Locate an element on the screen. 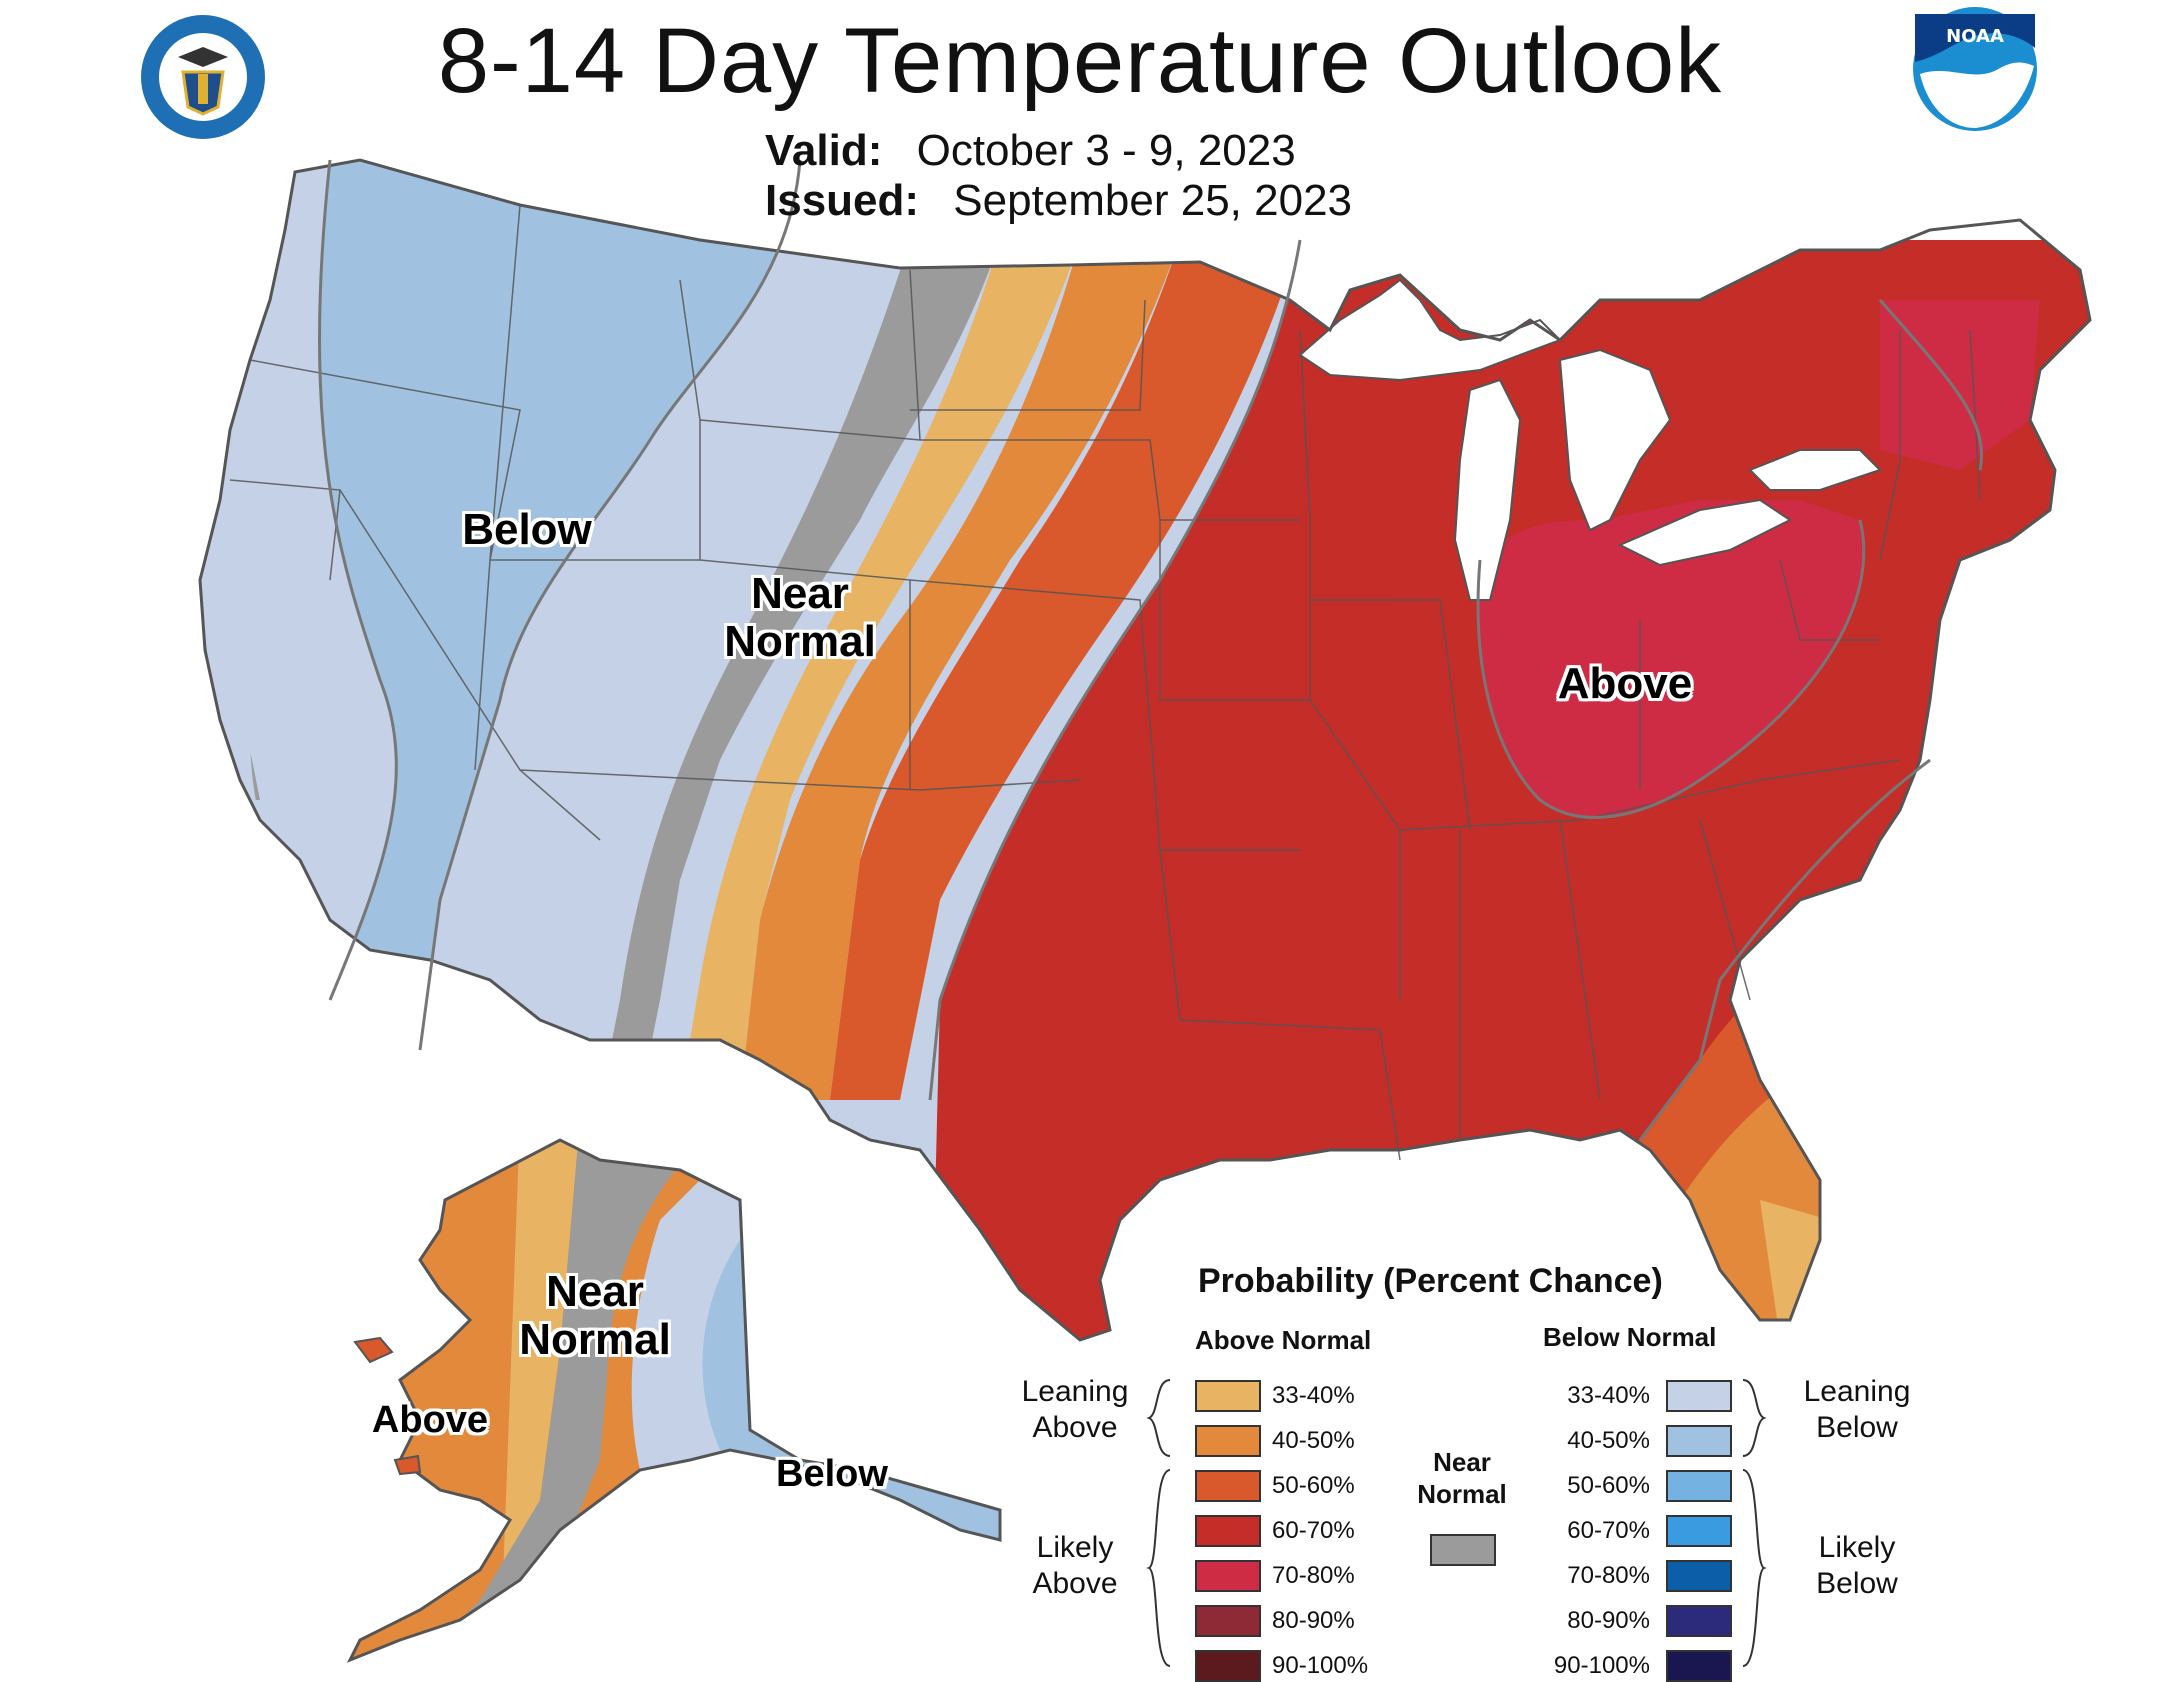 This screenshot has width=2160, height=1682. likely-below-label: Likely Below is located at coordinates (1857, 1565).